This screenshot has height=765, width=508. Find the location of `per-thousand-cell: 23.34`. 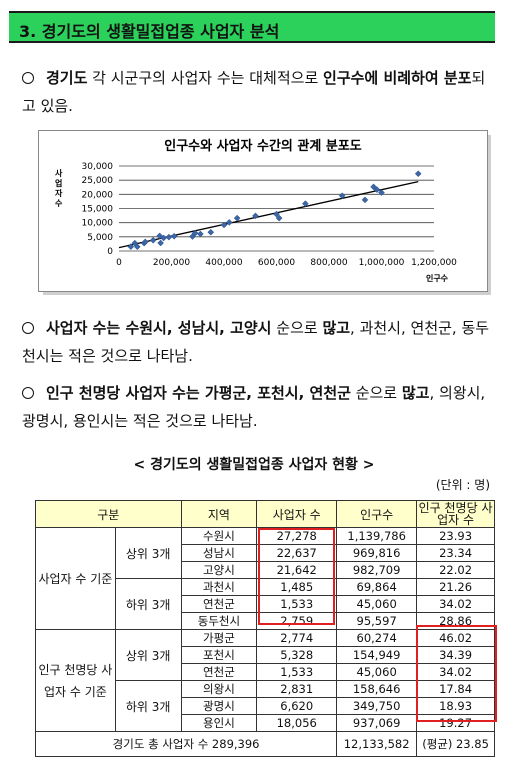

per-thousand-cell: 23.34 is located at coordinates (455, 553).